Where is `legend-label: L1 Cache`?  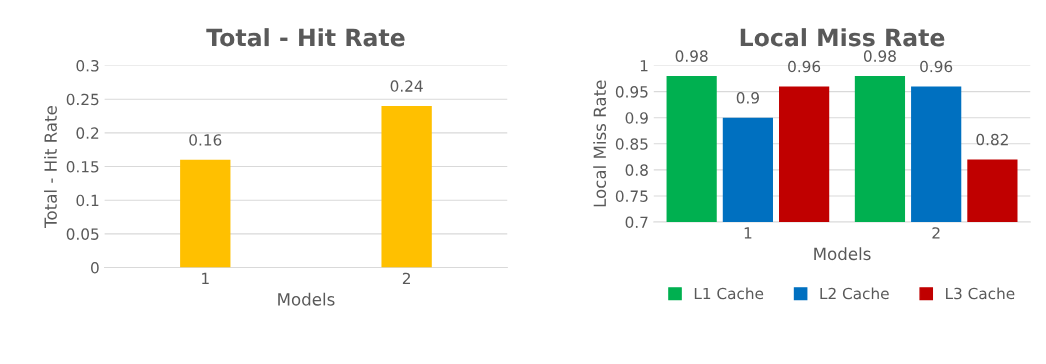 legend-label: L1 Cache is located at coordinates (729, 293).